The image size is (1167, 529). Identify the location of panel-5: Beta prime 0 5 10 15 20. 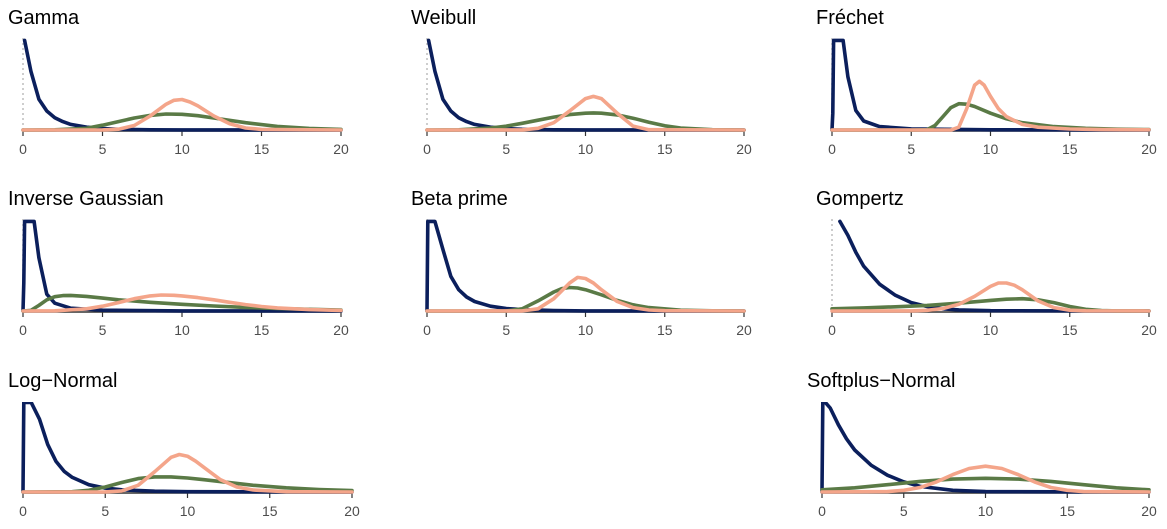
(581, 263).